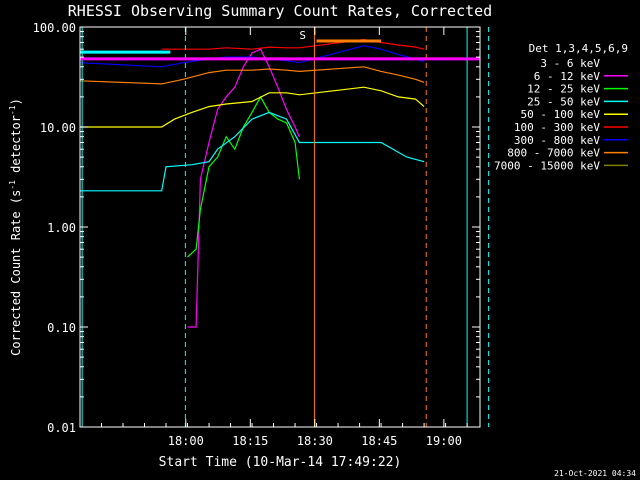 The width and height of the screenshot is (640, 480). Describe the element at coordinates (61, 428) in the screenshot. I see `y-tick-label: 0.01` at that location.